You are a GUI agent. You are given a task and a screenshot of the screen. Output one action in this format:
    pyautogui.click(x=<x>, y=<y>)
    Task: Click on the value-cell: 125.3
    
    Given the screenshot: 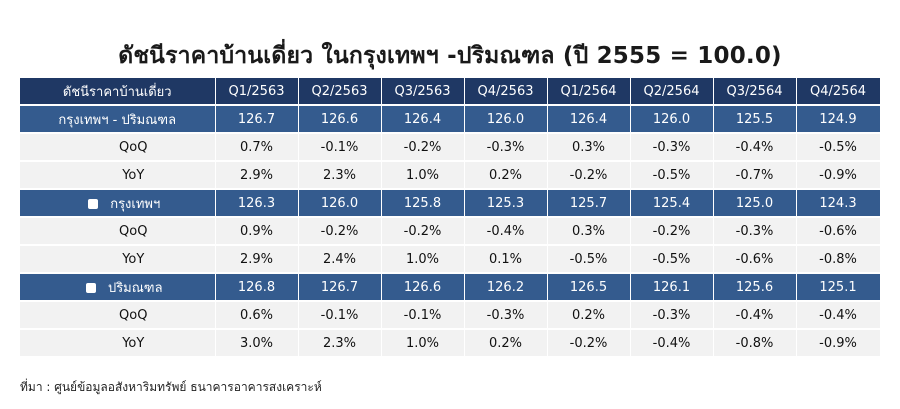 What is the action you would take?
    pyautogui.click(x=506, y=203)
    